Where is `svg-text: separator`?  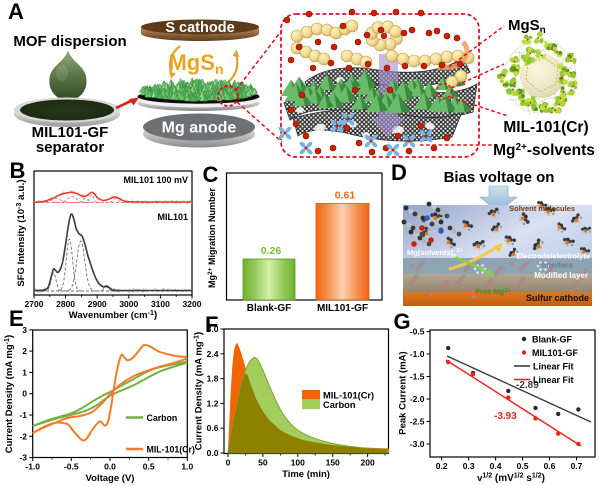 svg-text: separator is located at coordinates (70, 147).